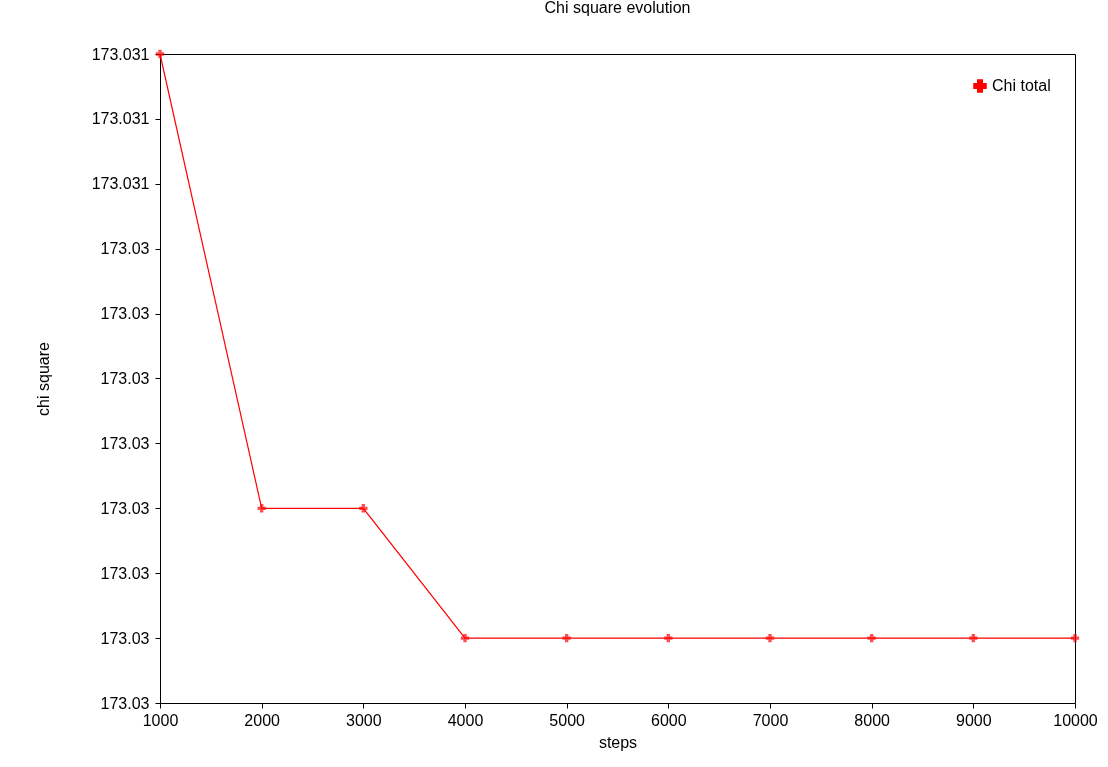 This screenshot has height=767, width=1108. I want to click on x-tick-label: 10000, so click(1075, 720).